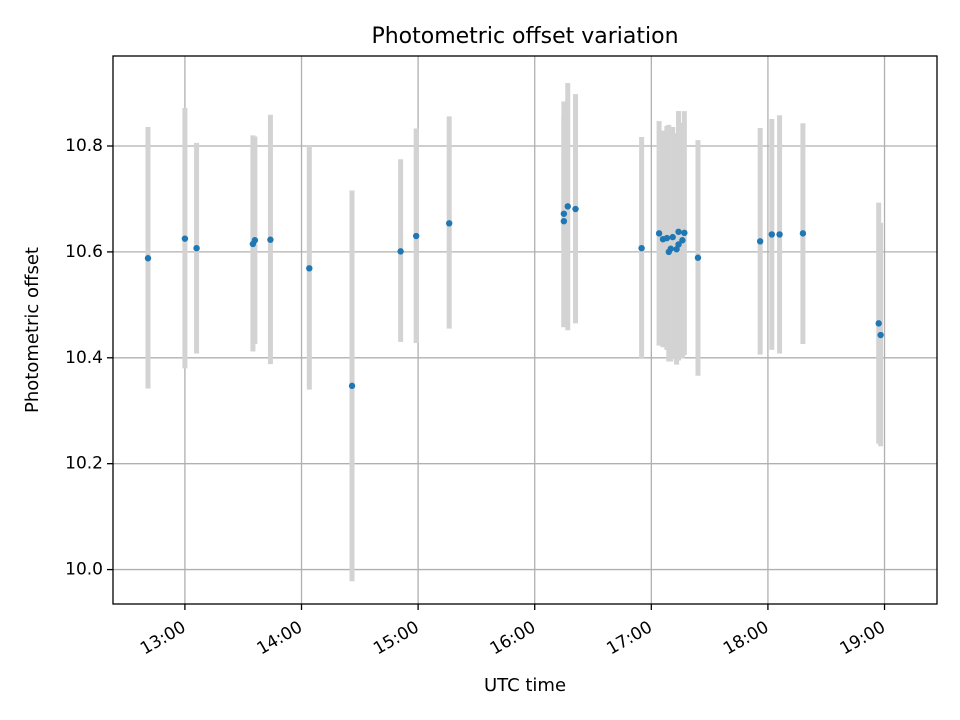  I want to click on x-axis-label: UTC time, so click(525, 685).